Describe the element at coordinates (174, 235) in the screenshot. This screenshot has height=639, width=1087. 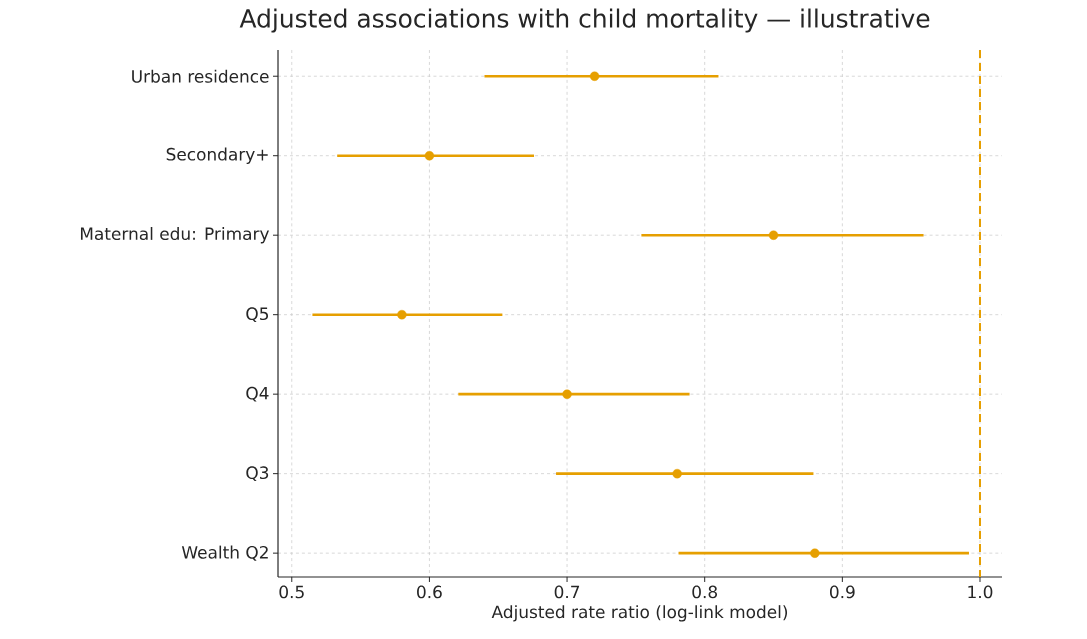
I see `y-tick-label: Maternal edu: Primary` at that location.